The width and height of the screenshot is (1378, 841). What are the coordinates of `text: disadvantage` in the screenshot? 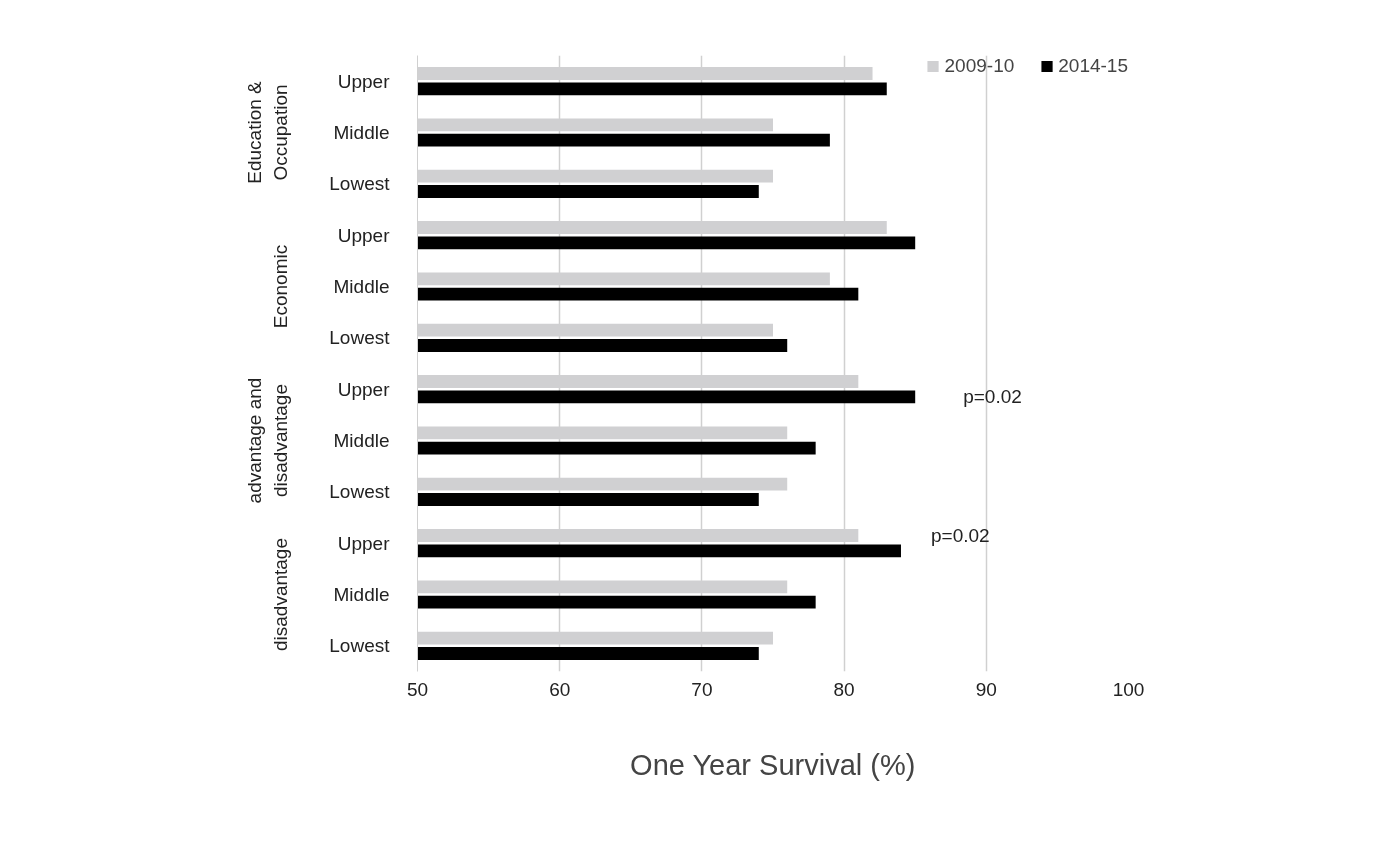 It's located at (280, 594).